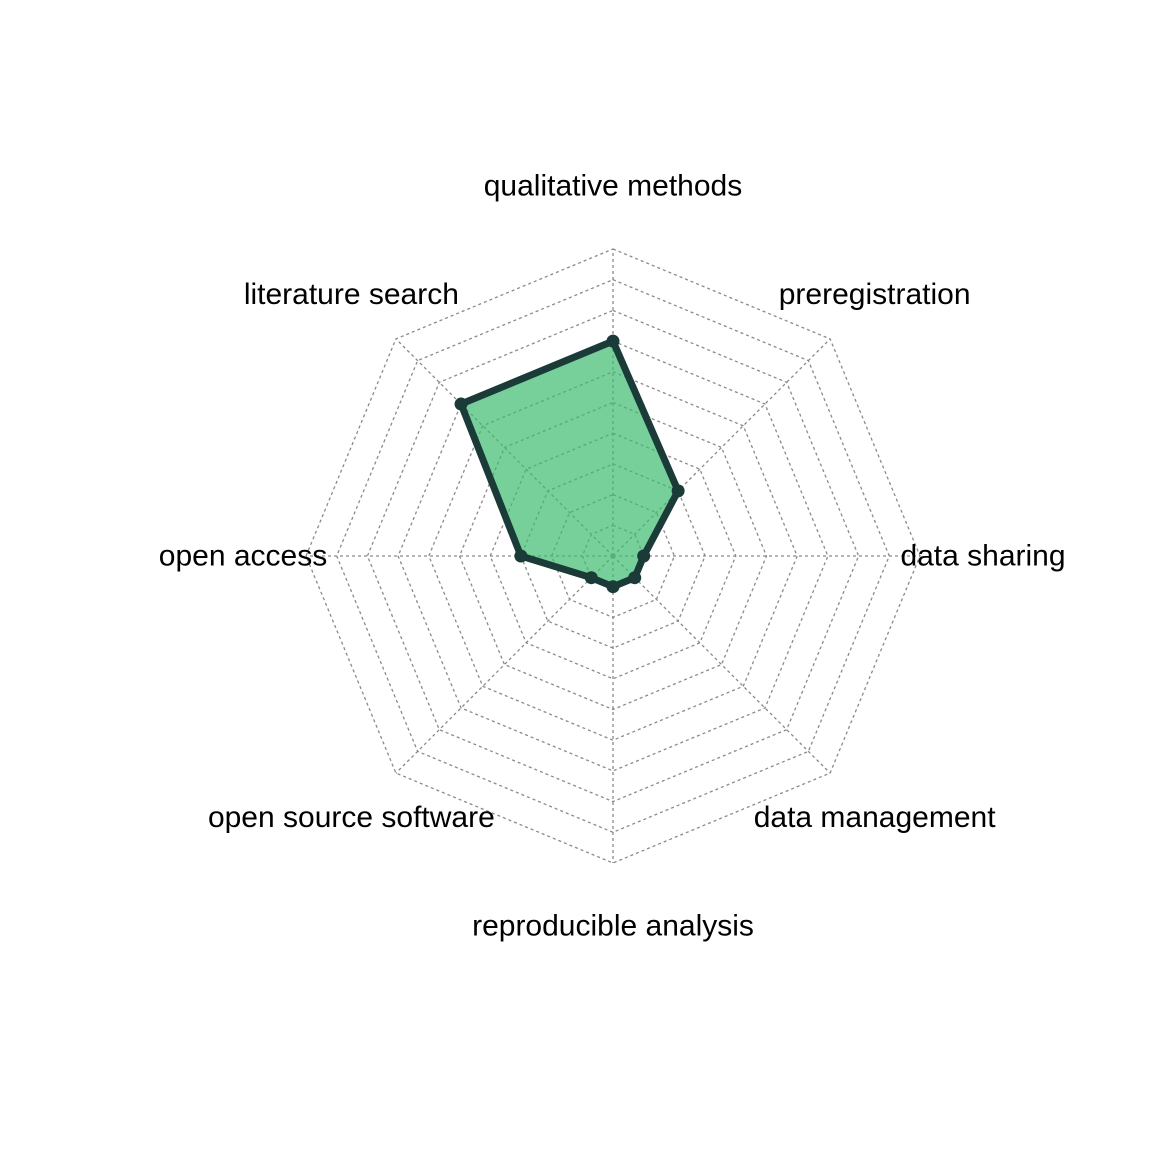  Describe the element at coordinates (569, 464) in the screenshot. I see `radar-series` at that location.